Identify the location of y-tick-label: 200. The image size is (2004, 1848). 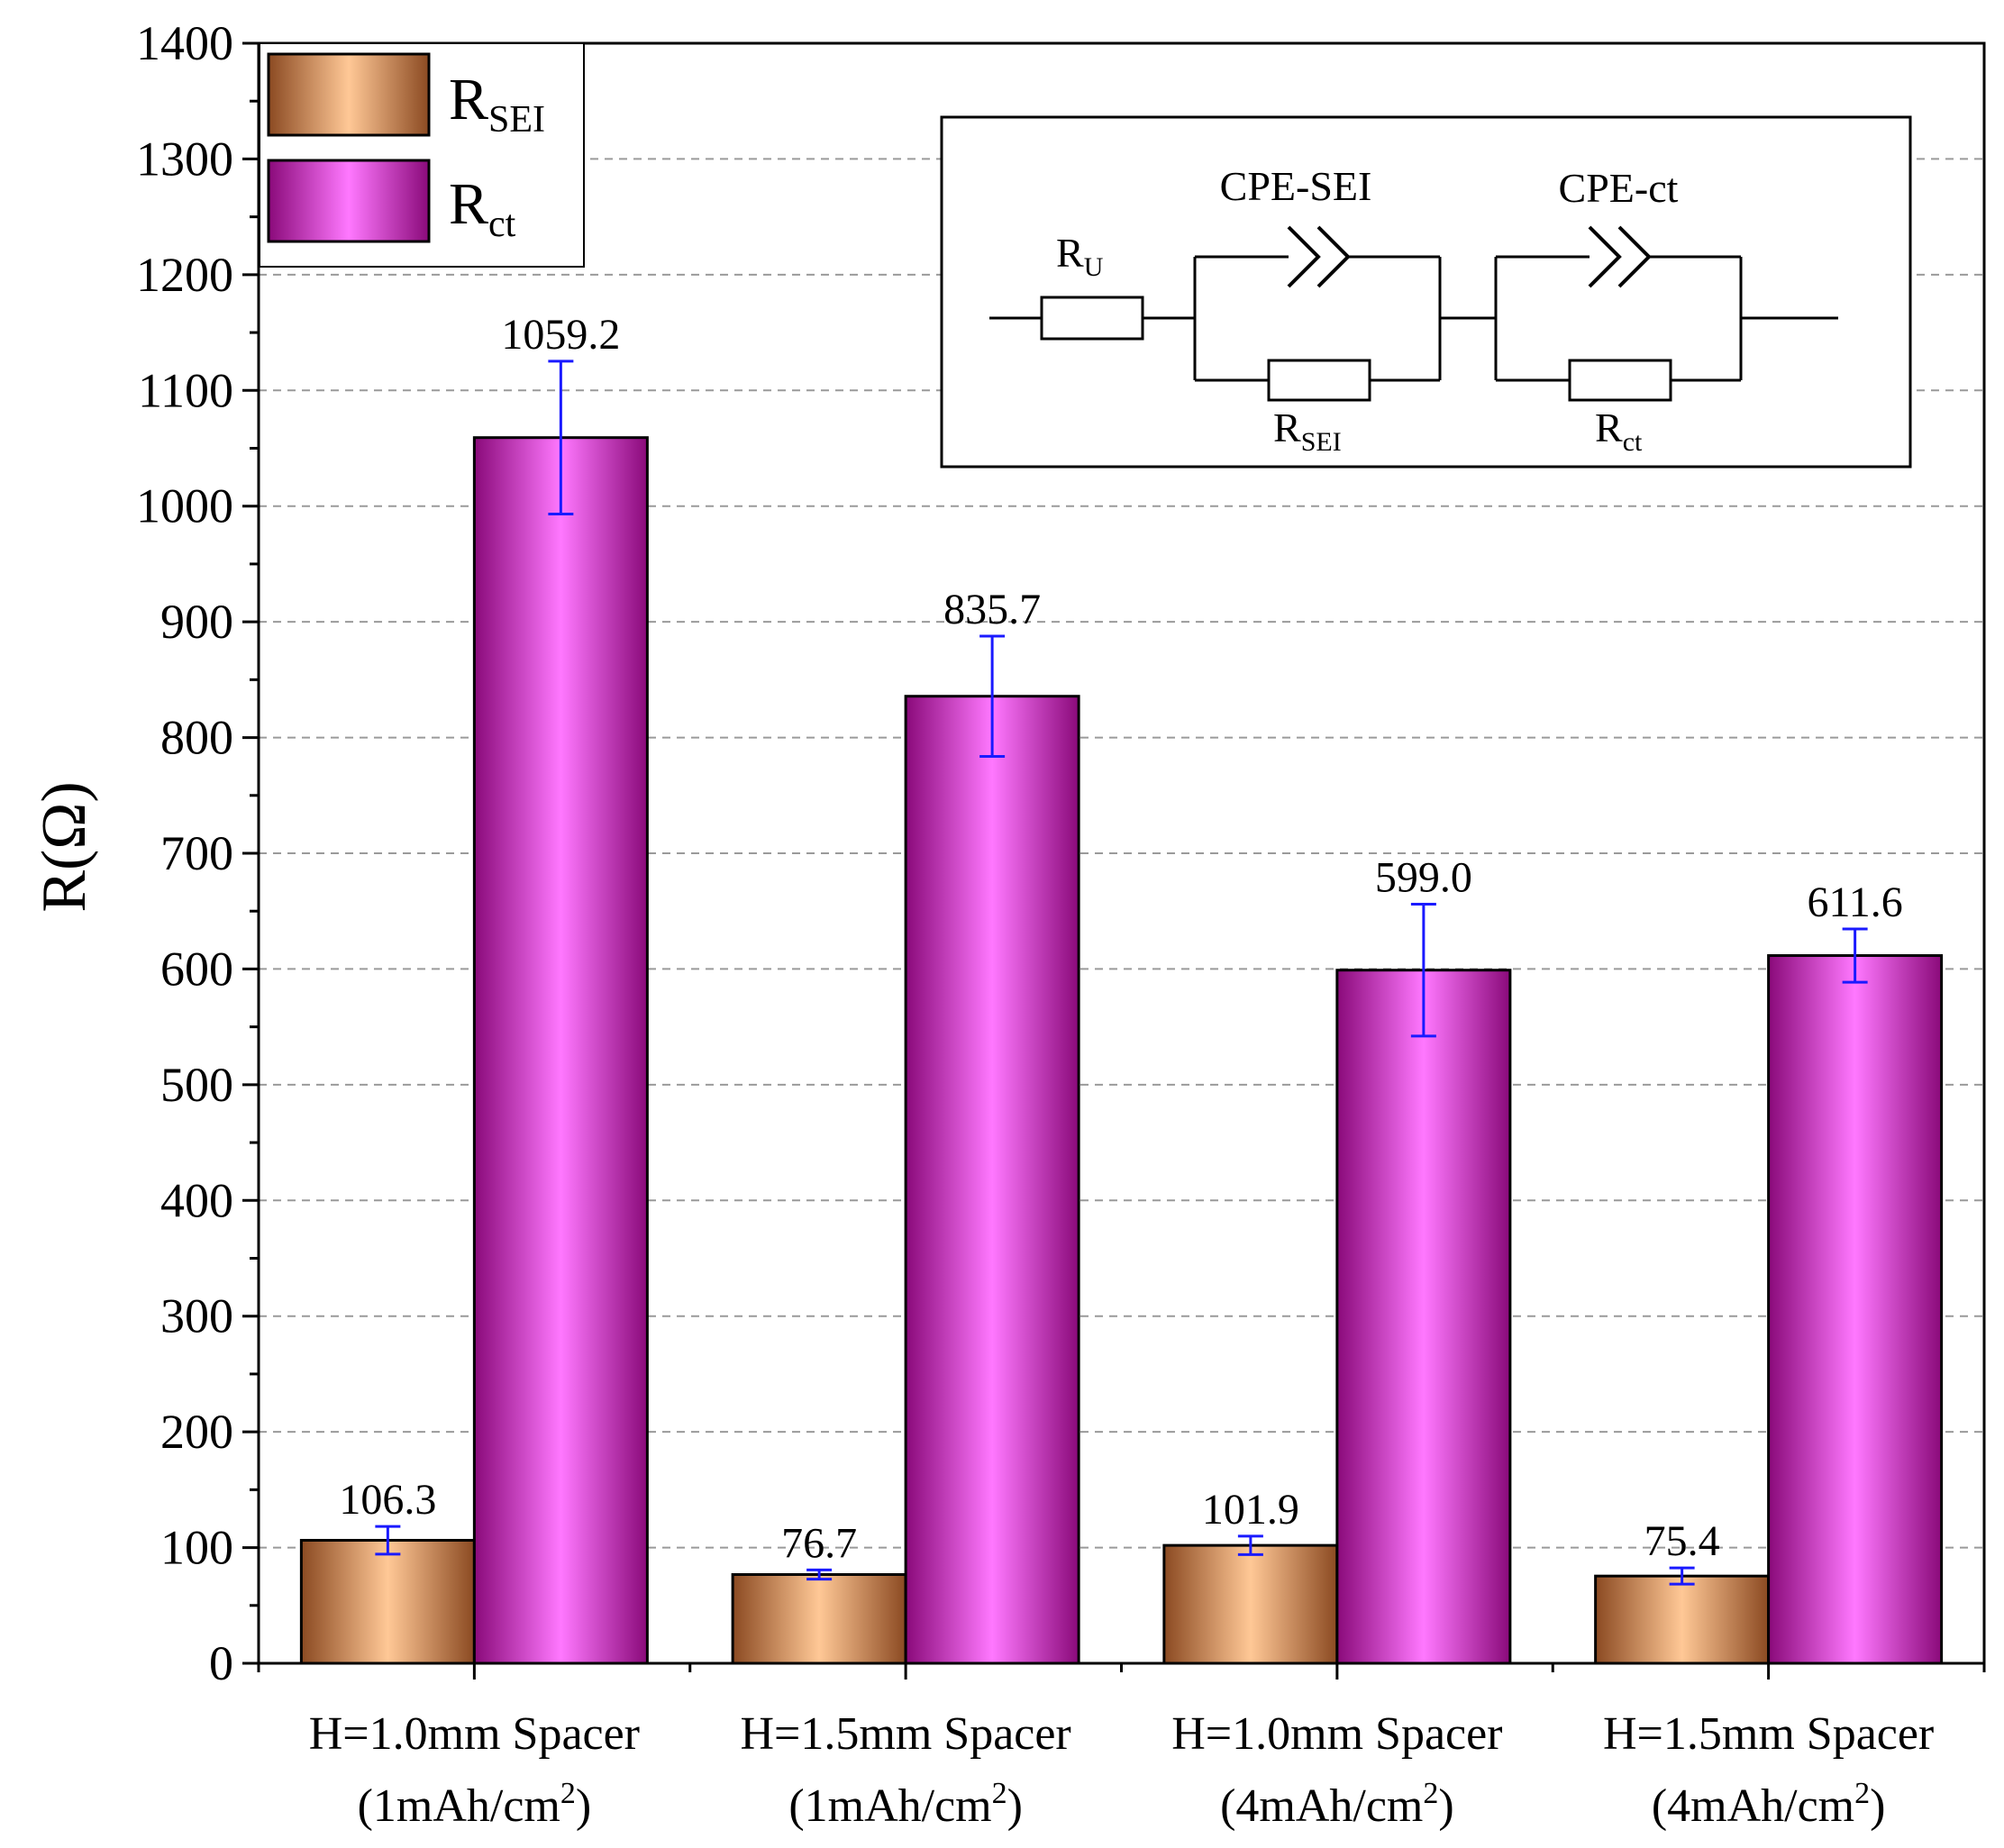
(196, 1432).